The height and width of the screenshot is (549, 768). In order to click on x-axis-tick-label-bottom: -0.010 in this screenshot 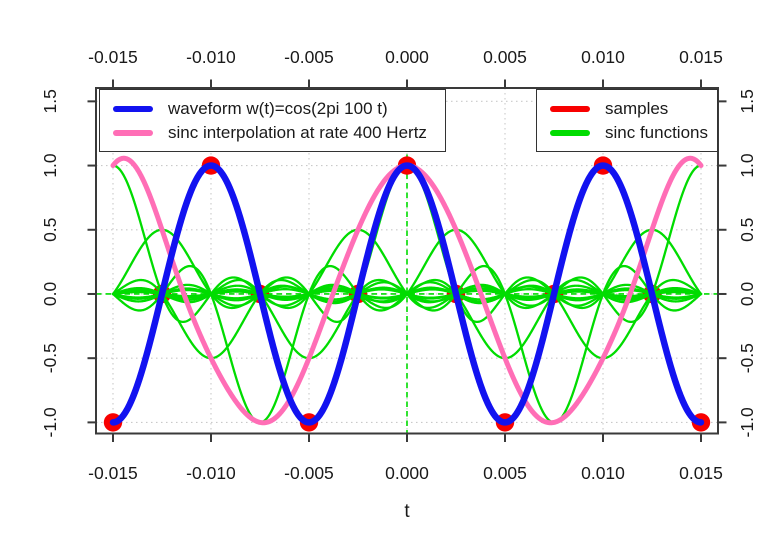, I will do `click(211, 473)`.